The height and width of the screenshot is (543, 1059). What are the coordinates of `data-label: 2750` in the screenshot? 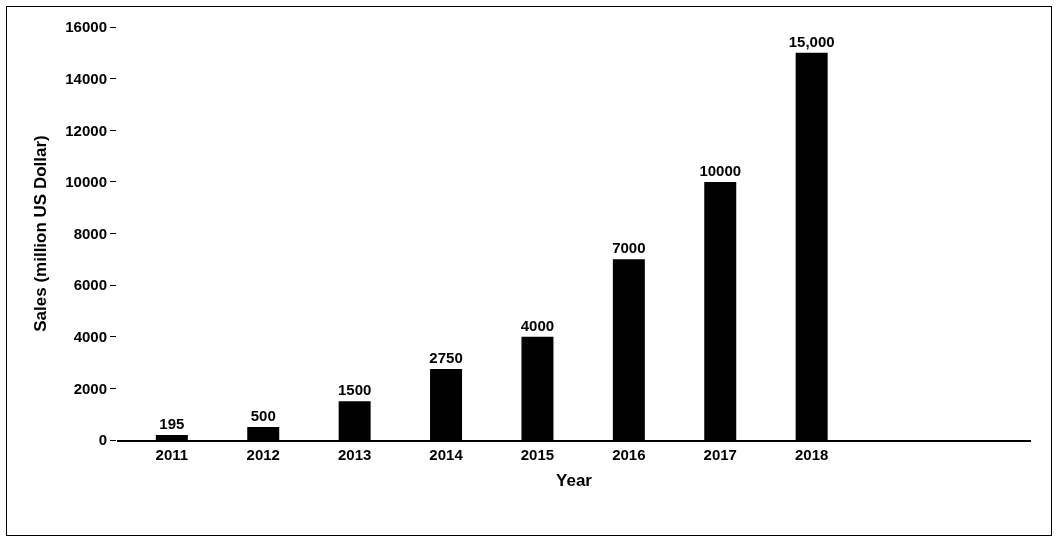 It's located at (446, 358).